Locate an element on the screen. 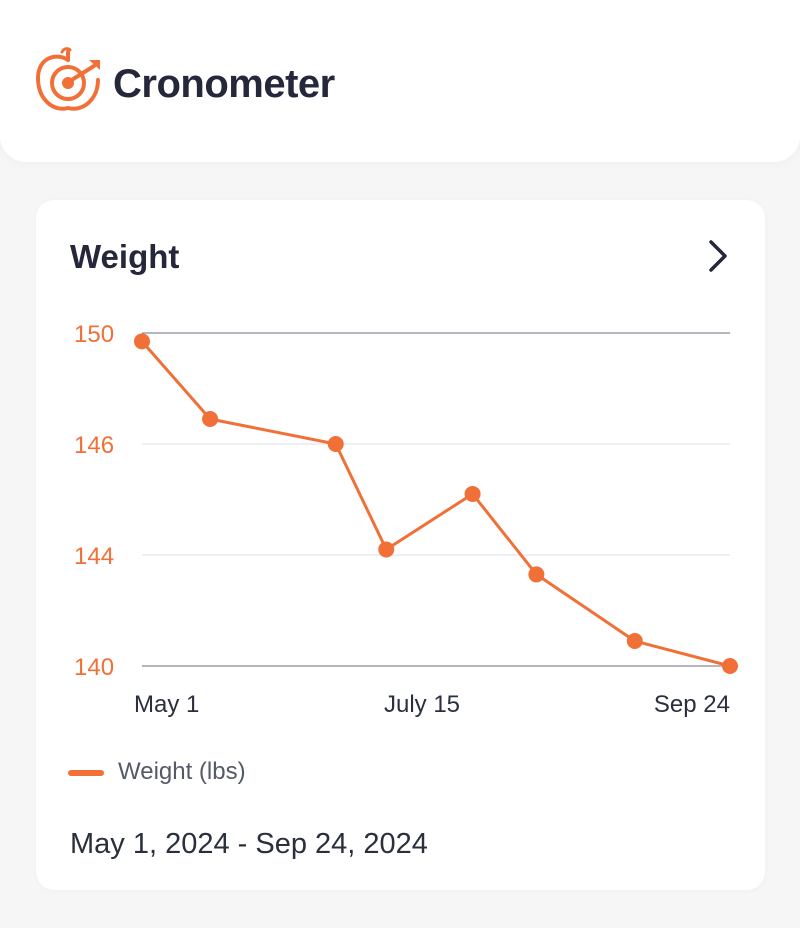 This screenshot has width=800, height=928. x-tick-label: May 1 is located at coordinates (166, 704).